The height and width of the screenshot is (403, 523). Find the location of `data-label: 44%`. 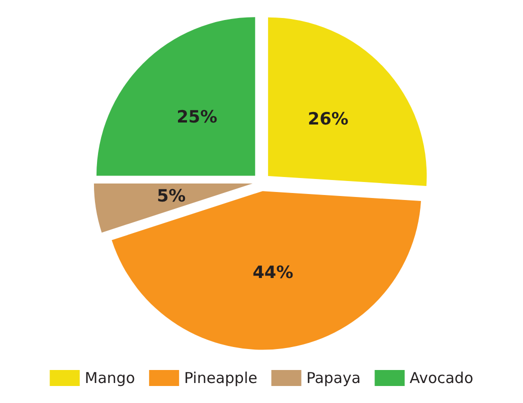

data-label: 44% is located at coordinates (273, 272).